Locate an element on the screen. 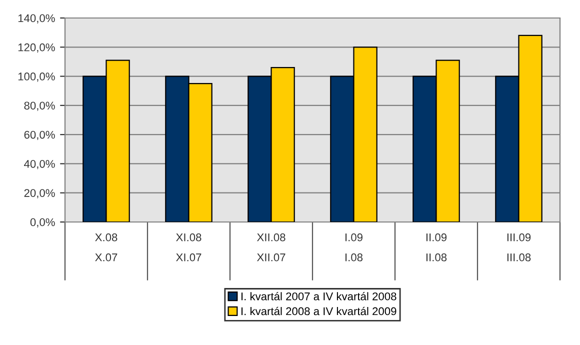  y-tick-label: 140,0% is located at coordinates (36, 19).